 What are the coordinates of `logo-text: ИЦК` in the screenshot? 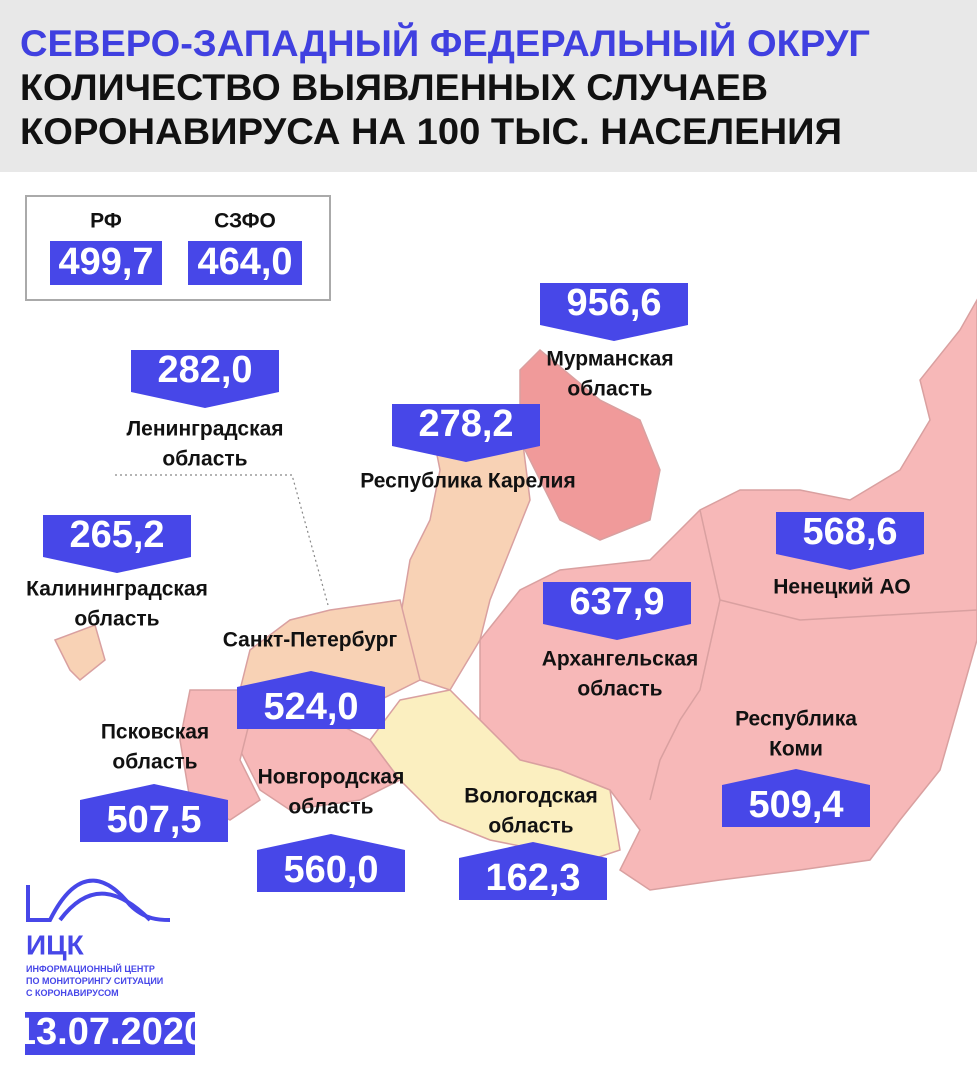 It's located at (55, 944).